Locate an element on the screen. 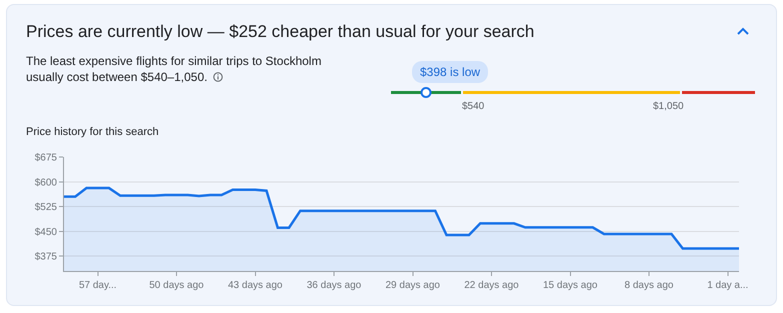 Image resolution: width=783 pixels, height=313 pixels. y-tick-label: $375 is located at coordinates (46, 257).